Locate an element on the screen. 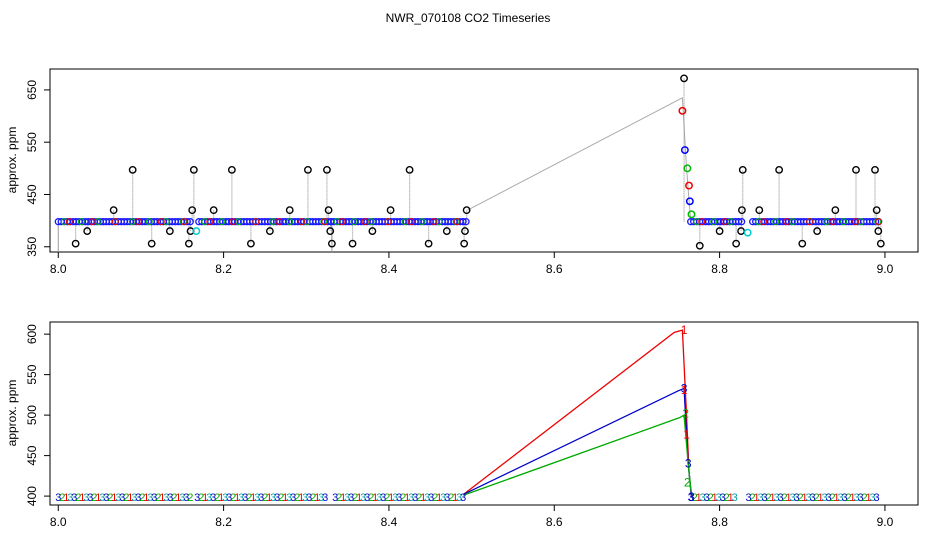 Image resolution: width=936 pixels, height=540 pixels. bottom-y-tick-label: 450 is located at coordinates (32, 455).